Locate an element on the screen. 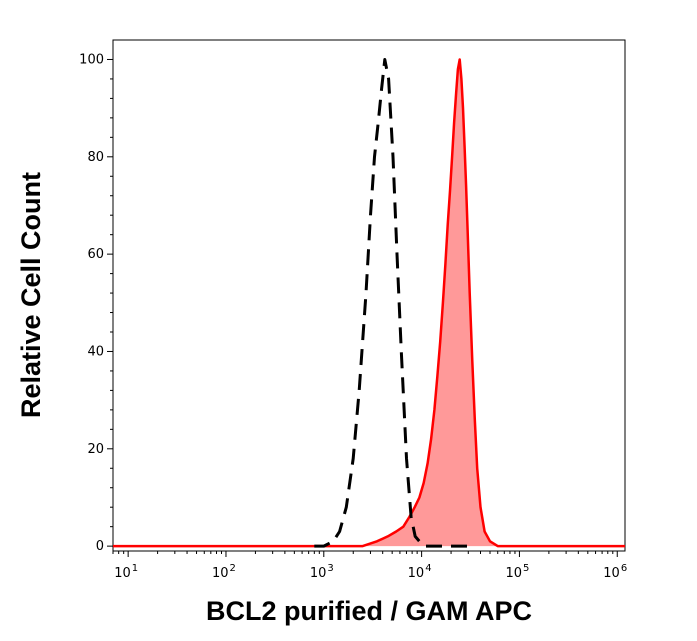  y-tick-label-0: 0 is located at coordinates (100, 546).